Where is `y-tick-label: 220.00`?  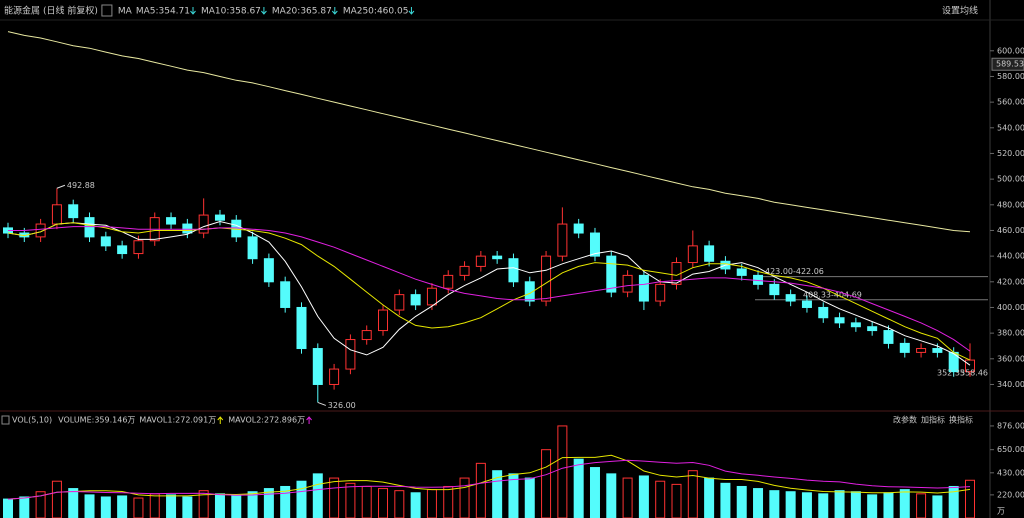
y-tick-label: 220.00 is located at coordinates (1010, 494).